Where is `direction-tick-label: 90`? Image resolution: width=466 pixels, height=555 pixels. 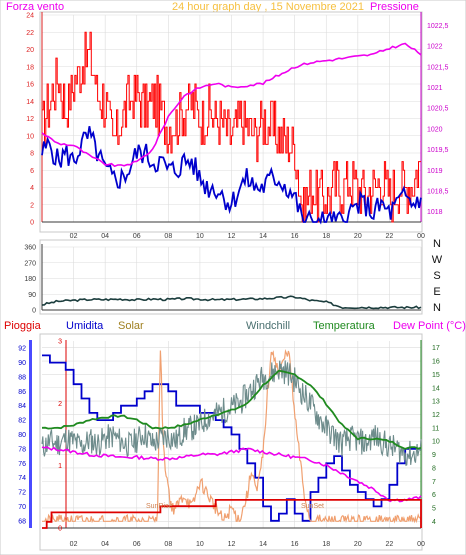
direction-tick-label: 90 is located at coordinates (32, 295).